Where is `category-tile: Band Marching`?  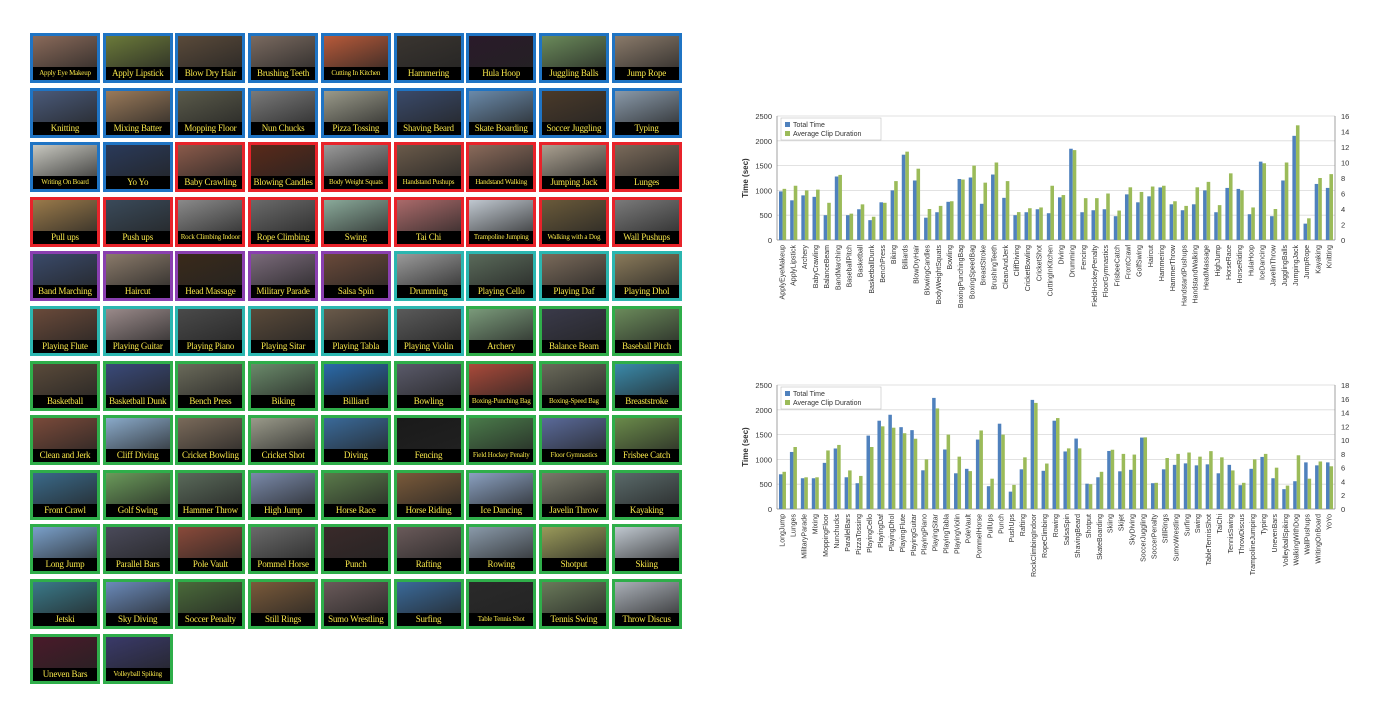 category-tile: Band Marching is located at coordinates (65, 276).